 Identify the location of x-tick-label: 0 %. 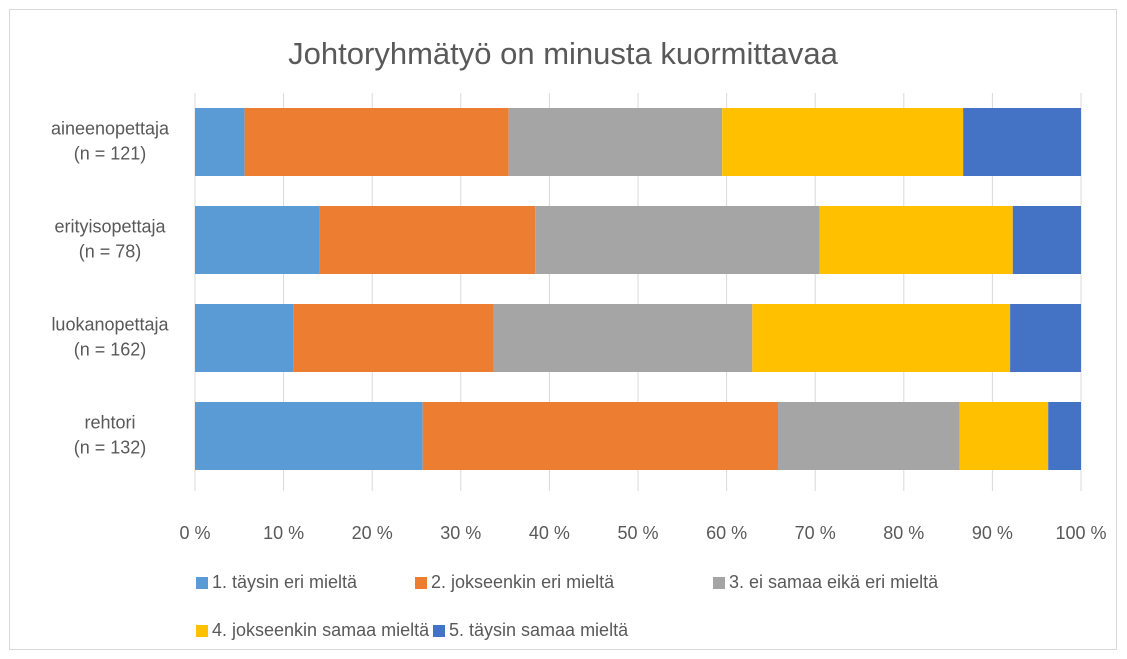
(194, 533).